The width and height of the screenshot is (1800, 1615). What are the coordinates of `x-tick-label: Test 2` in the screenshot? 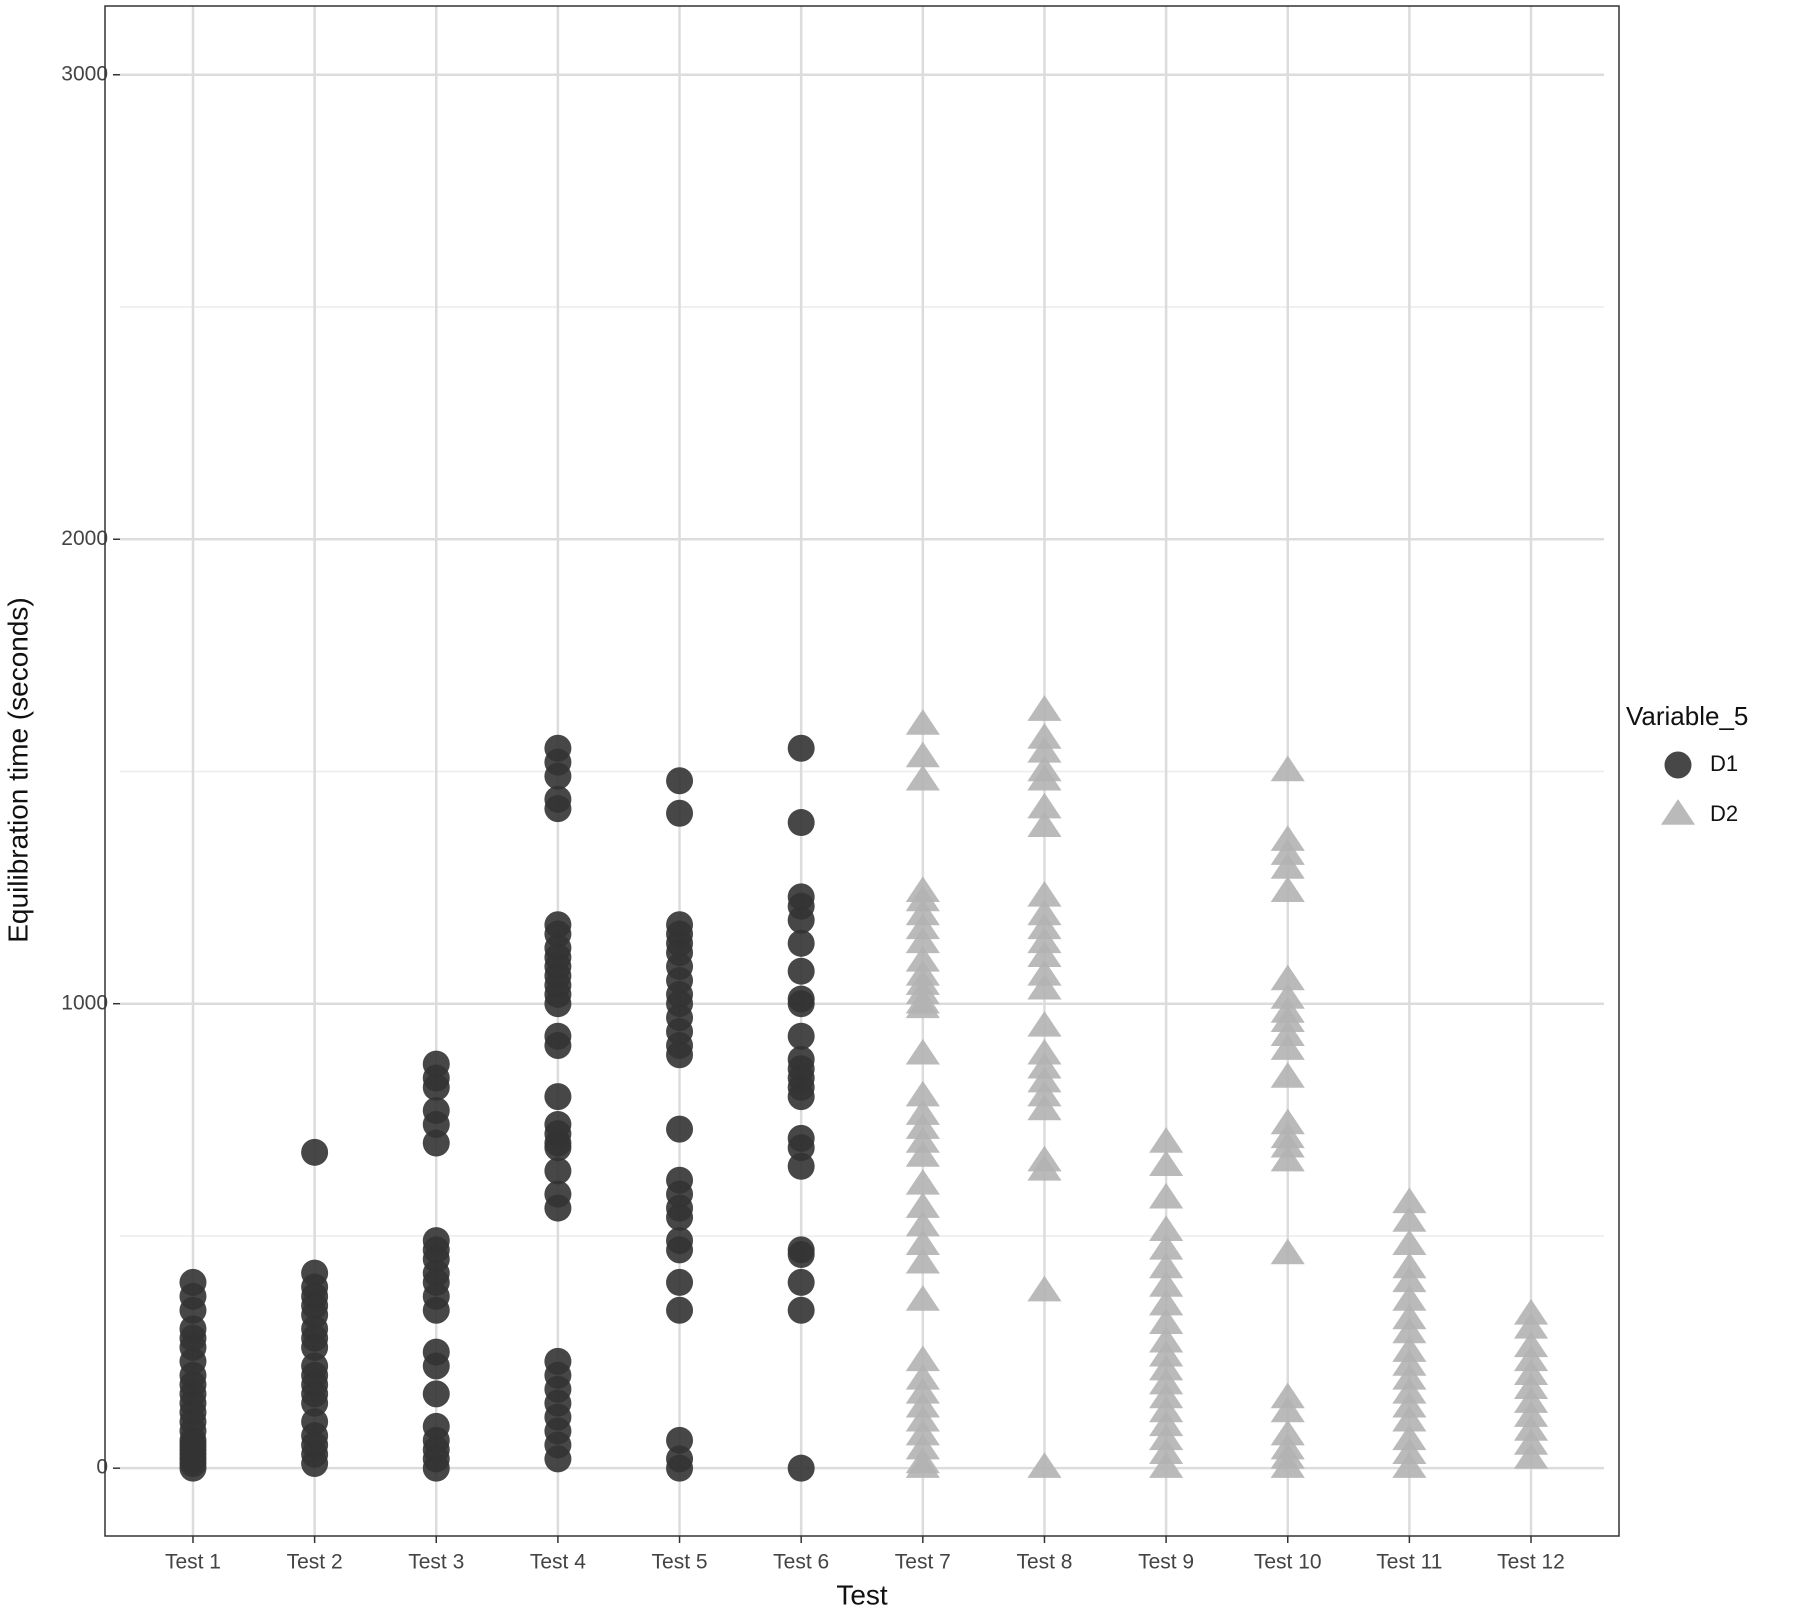 It's located at (315, 1562).